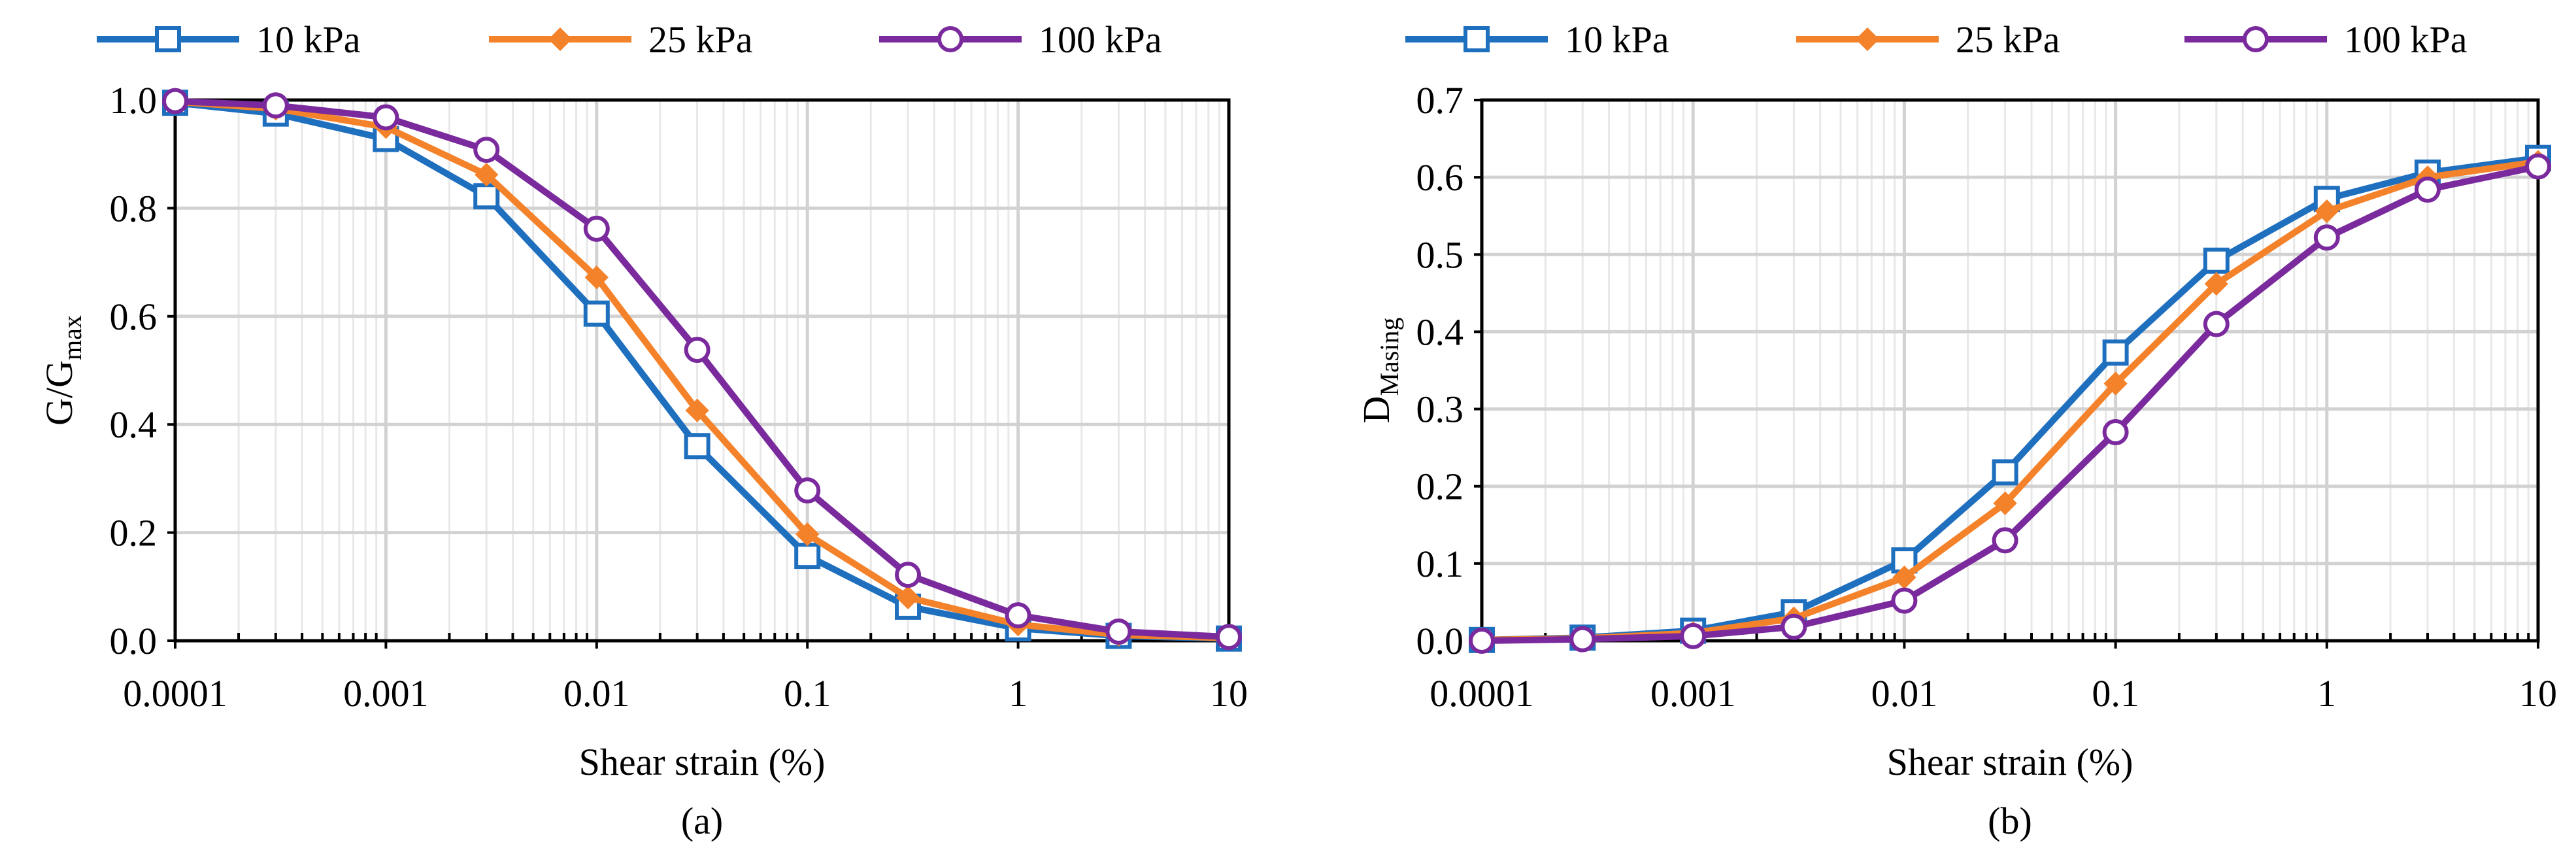 Image resolution: width=2576 pixels, height=865 pixels. What do you see at coordinates (134, 101) in the screenshot?
I see `y-tick-label: 1.0` at bounding box center [134, 101].